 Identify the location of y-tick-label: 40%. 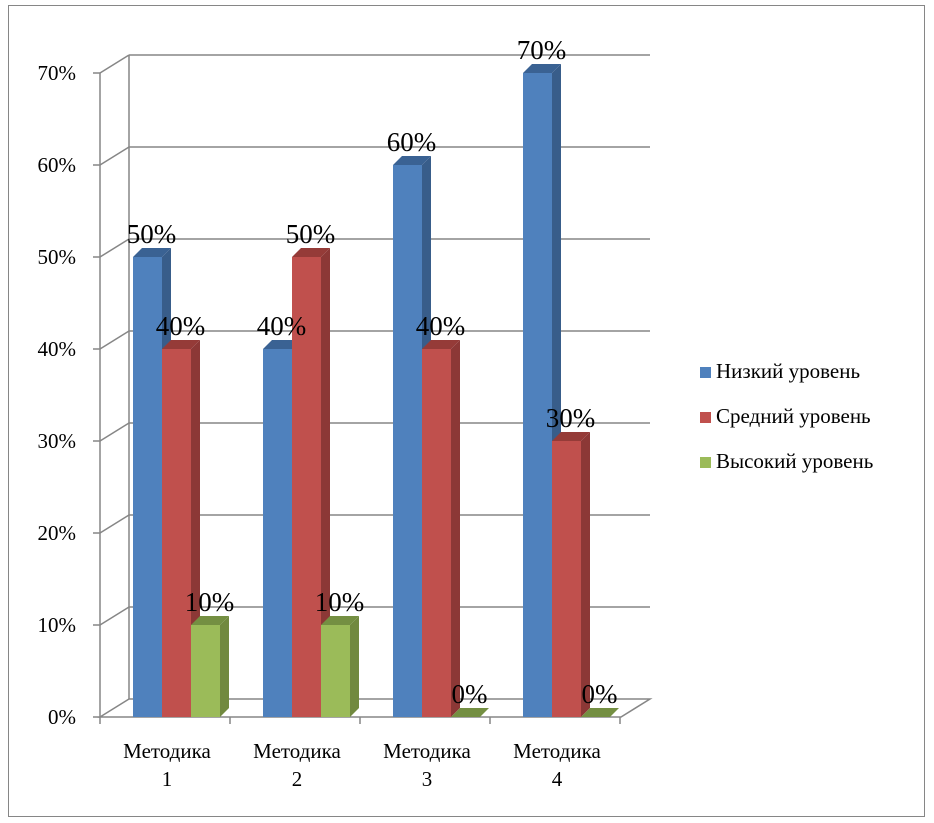
(57, 349).